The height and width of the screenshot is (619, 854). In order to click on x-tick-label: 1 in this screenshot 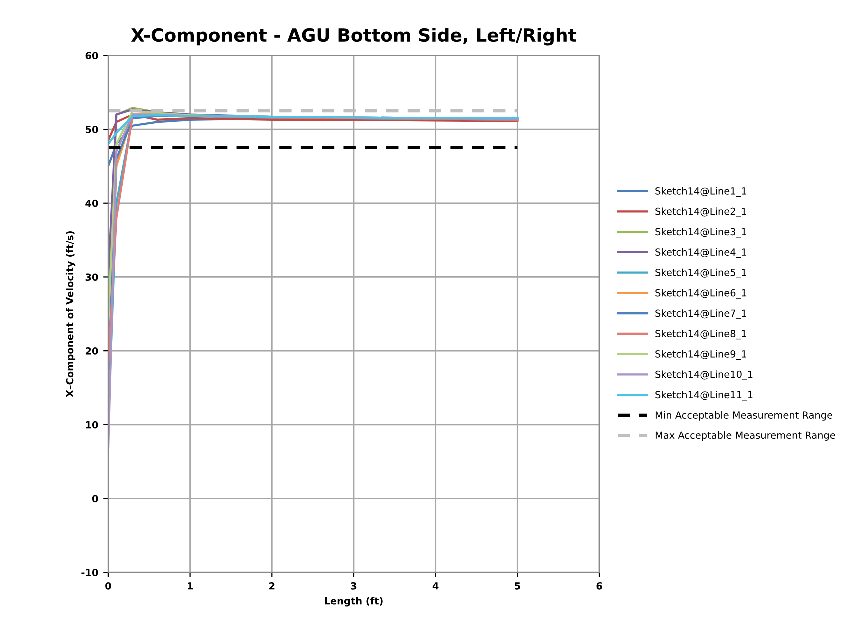, I will do `click(191, 586)`.